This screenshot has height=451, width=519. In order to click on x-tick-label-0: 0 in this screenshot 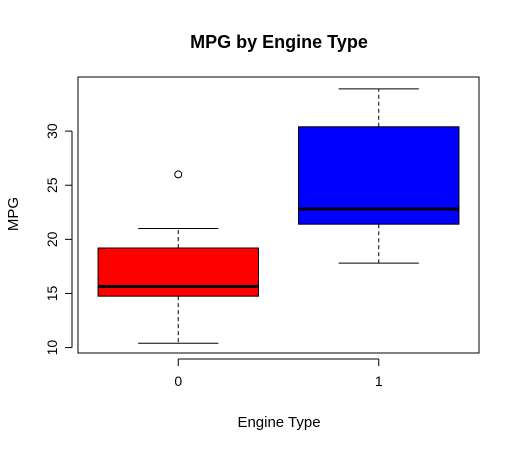, I will do `click(178, 381)`.